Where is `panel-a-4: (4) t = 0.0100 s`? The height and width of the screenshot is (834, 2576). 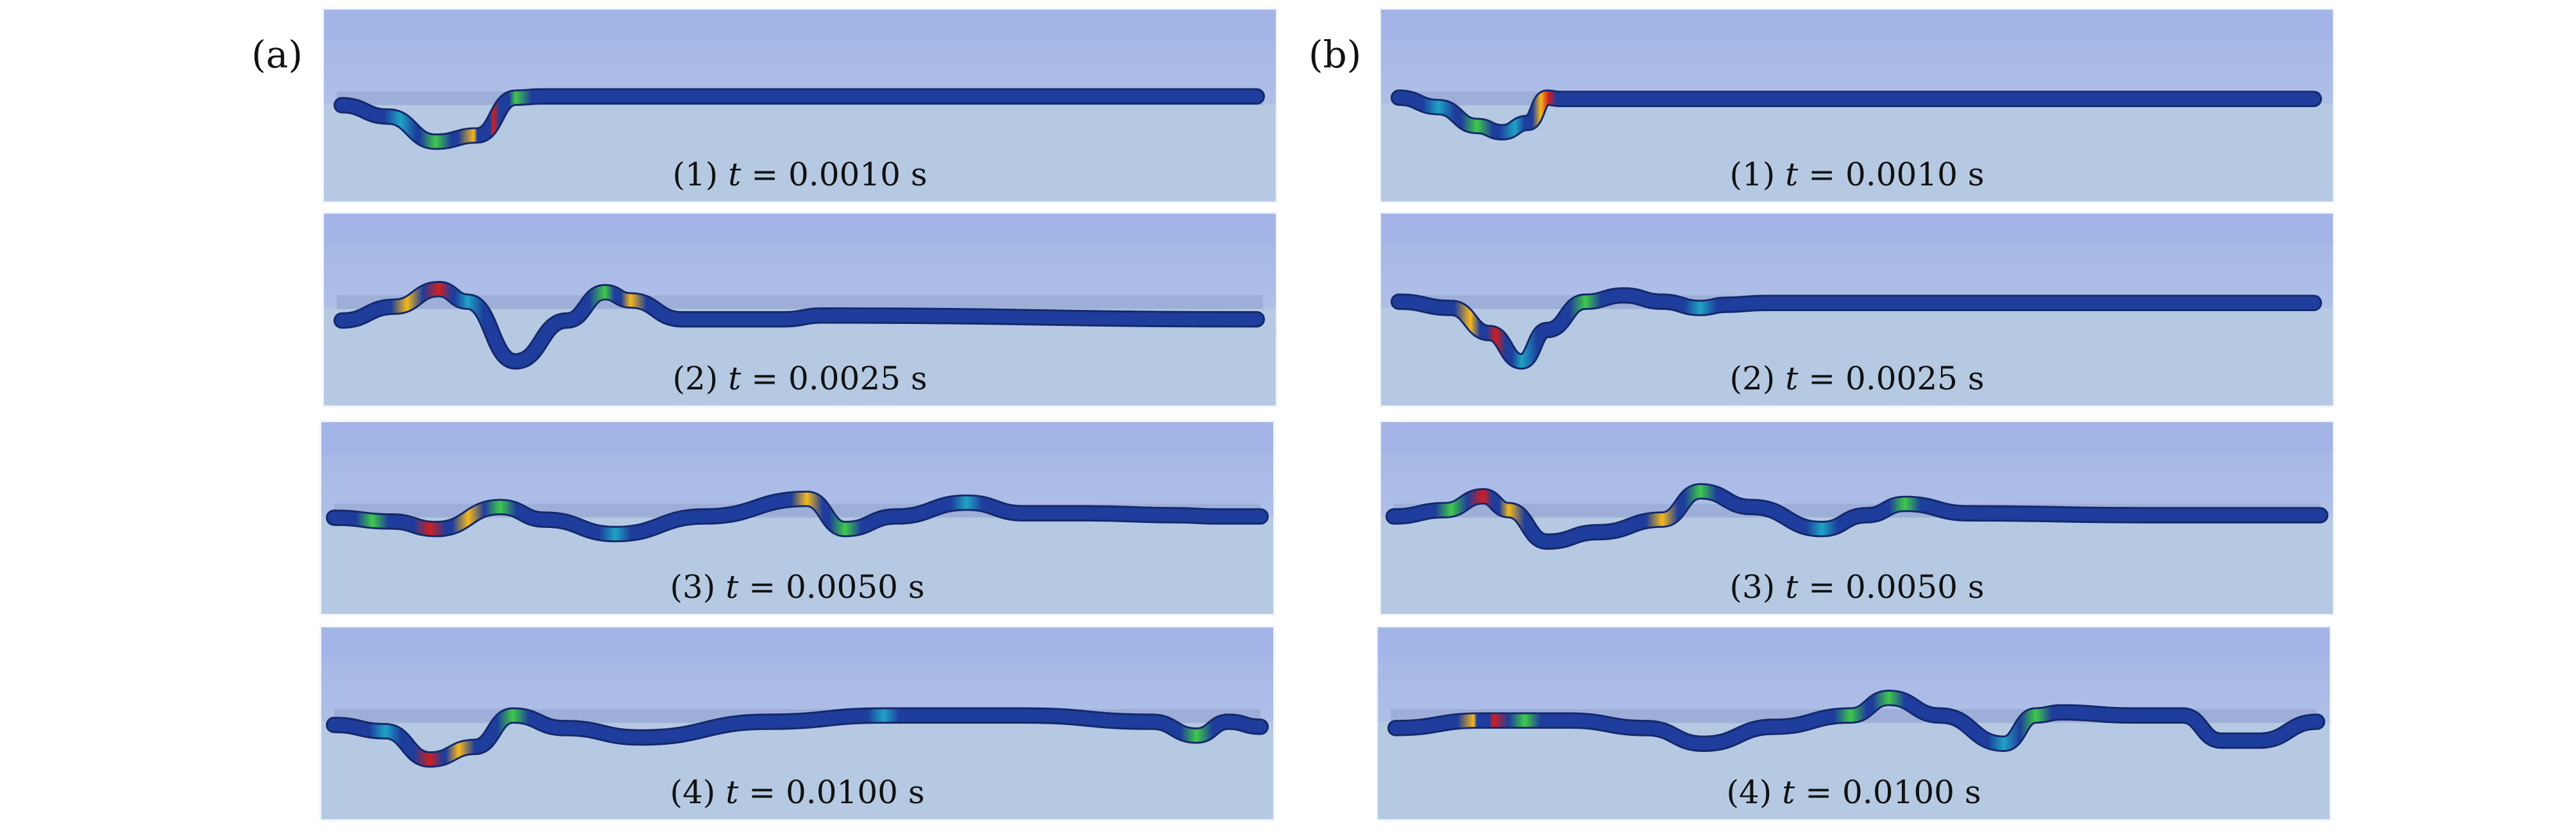 panel-a-4: (4) t = 0.0100 s is located at coordinates (797, 723).